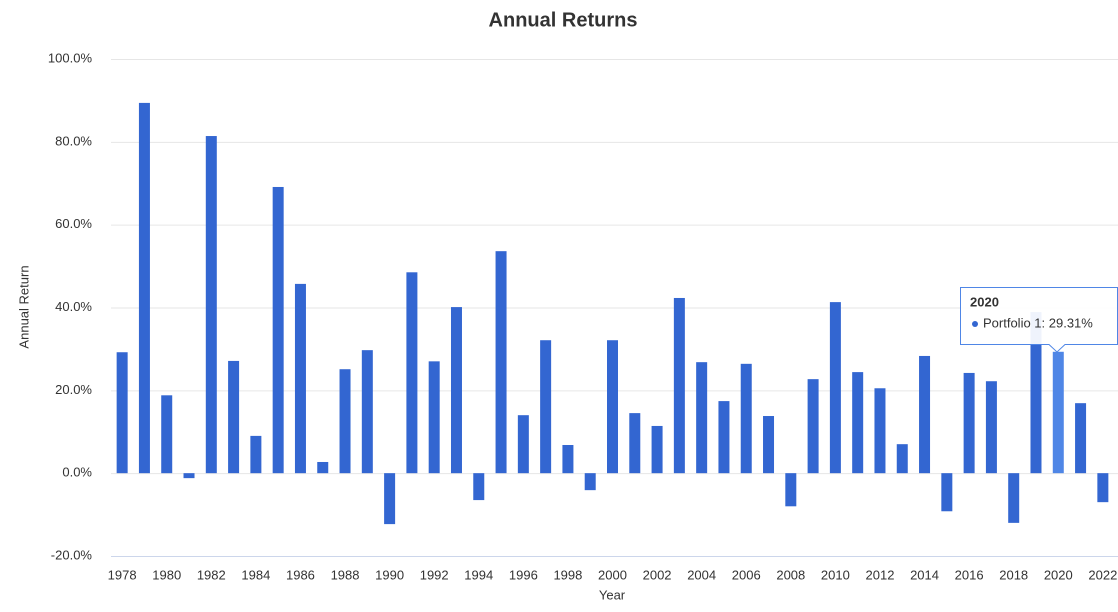 This screenshot has height=612, width=1118. I want to click on x-tick-label: 2022, so click(1102, 574).